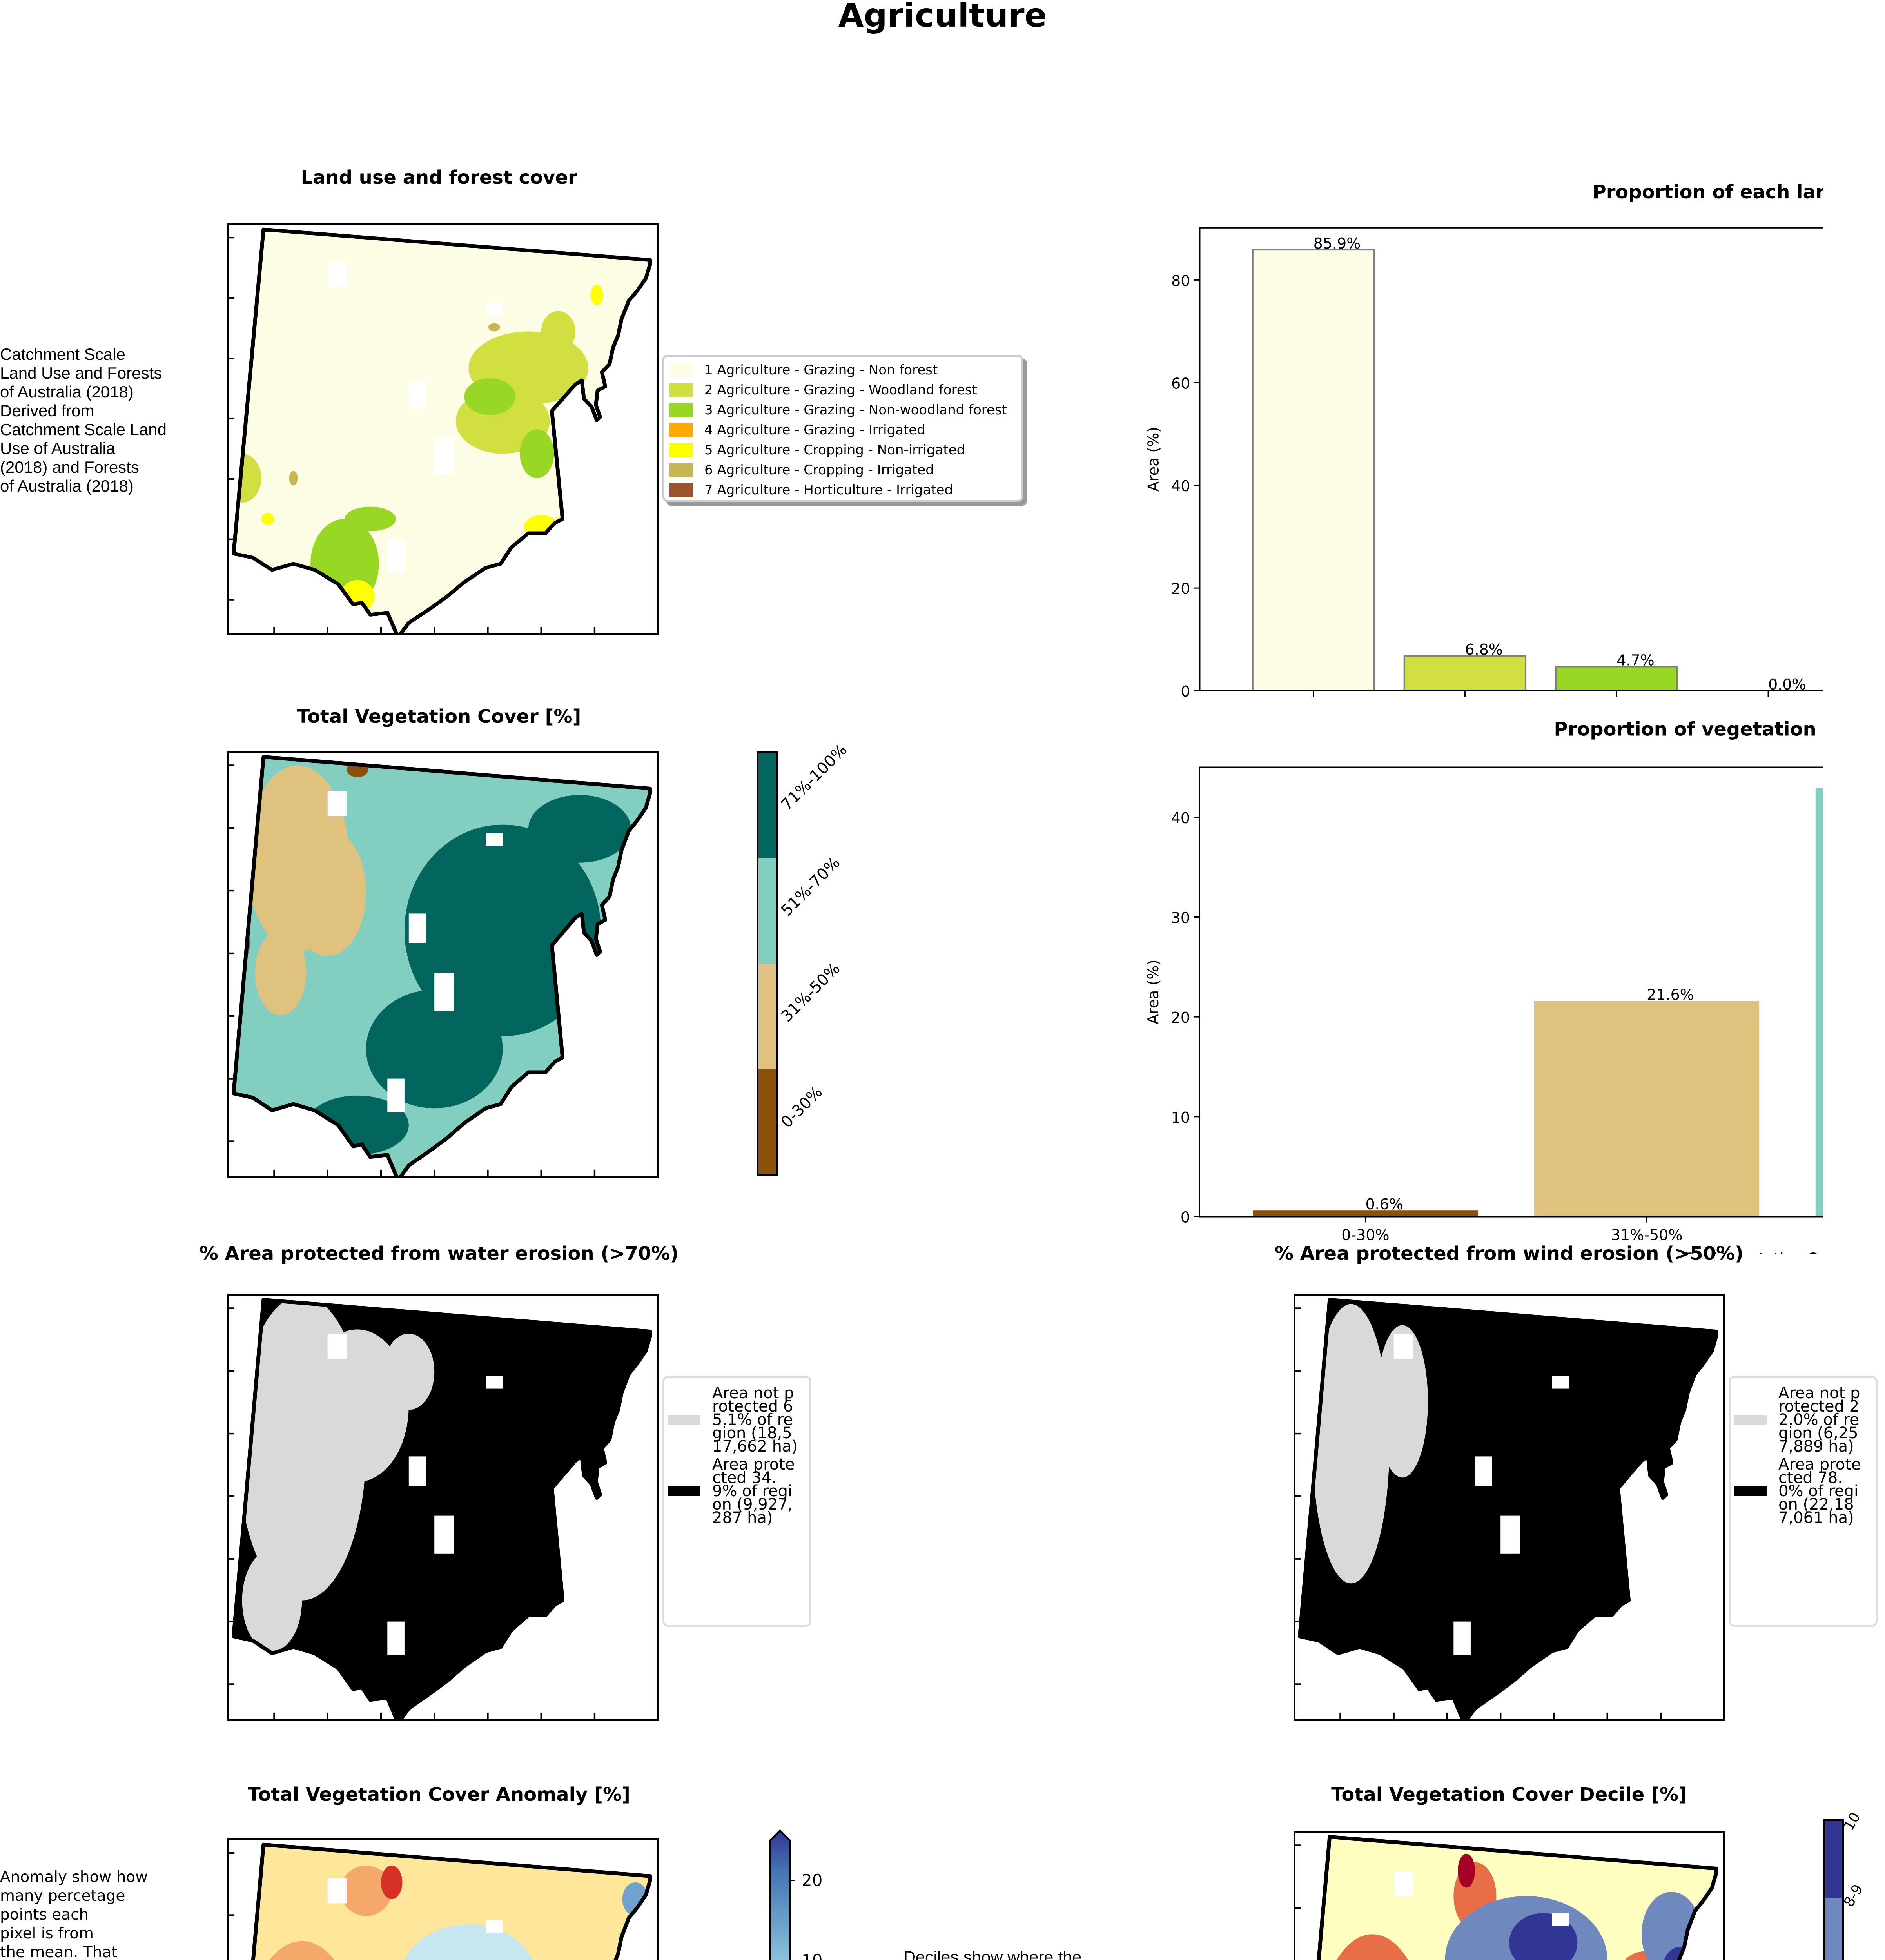 This screenshot has height=1960, width=1885. I want to click on bar-51%-70%, so click(1819, 1002).